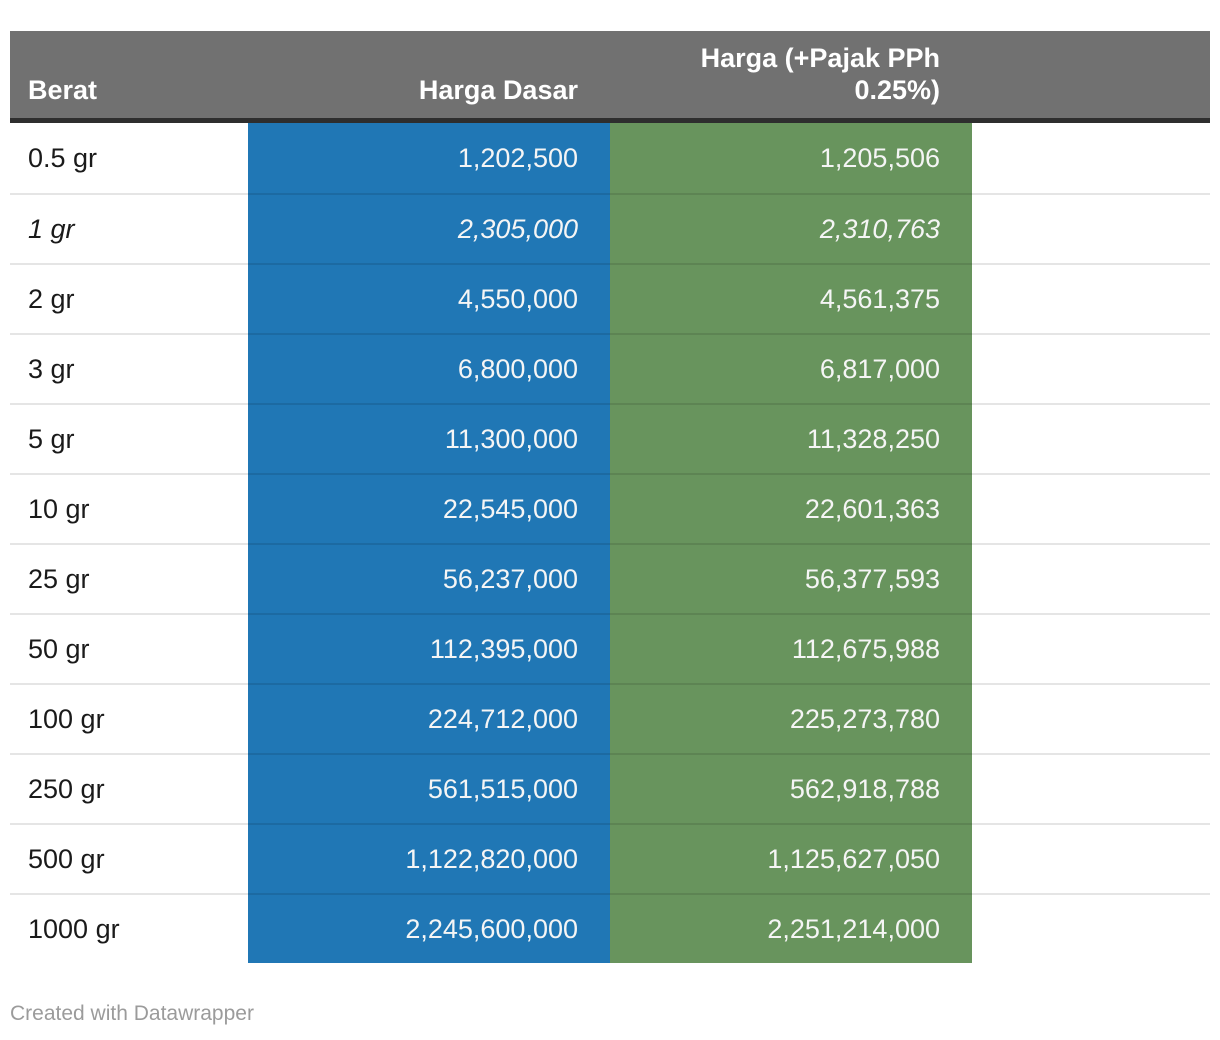  Describe the element at coordinates (429, 578) in the screenshot. I see `harga-dasar-cell: 56,237,000` at that location.